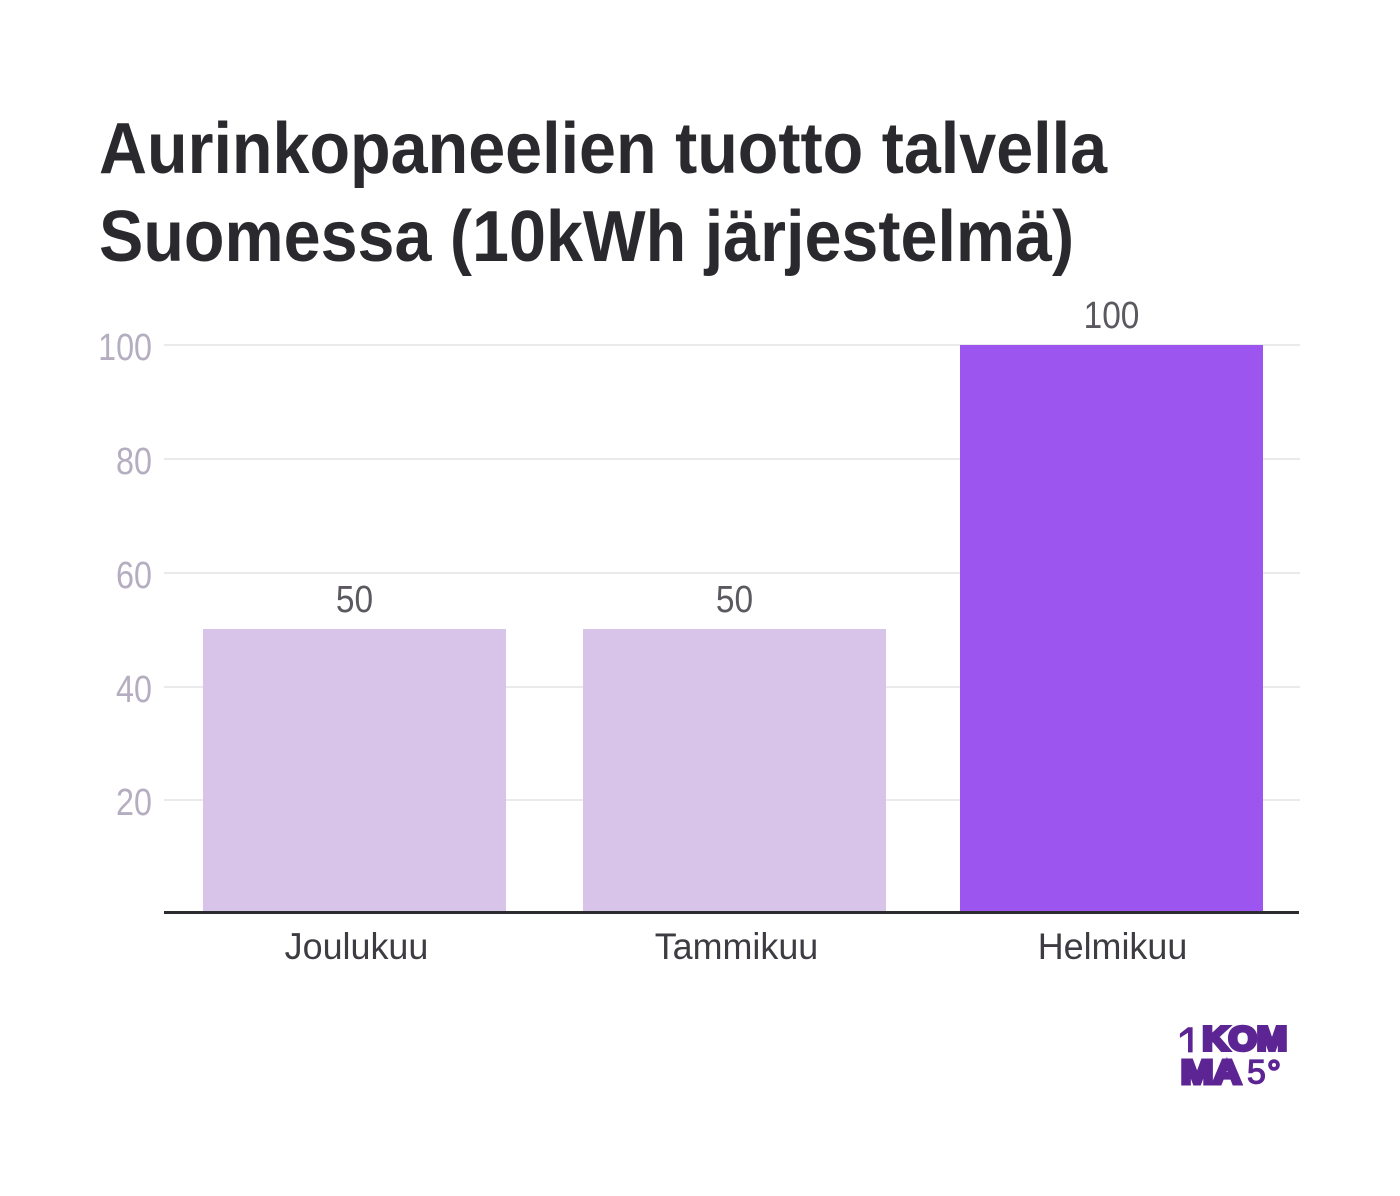 This screenshot has height=1196, width=1400. What do you see at coordinates (1256, 1073) in the screenshot?
I see `svg-text: 5` at bounding box center [1256, 1073].